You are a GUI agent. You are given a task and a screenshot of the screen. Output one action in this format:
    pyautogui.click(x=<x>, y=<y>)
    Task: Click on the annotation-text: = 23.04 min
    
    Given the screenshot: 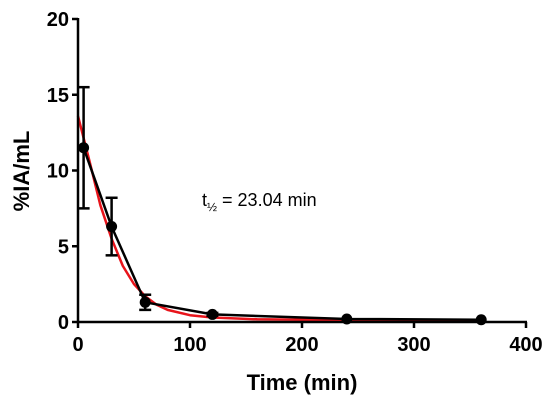 What is the action you would take?
    pyautogui.click(x=267, y=200)
    